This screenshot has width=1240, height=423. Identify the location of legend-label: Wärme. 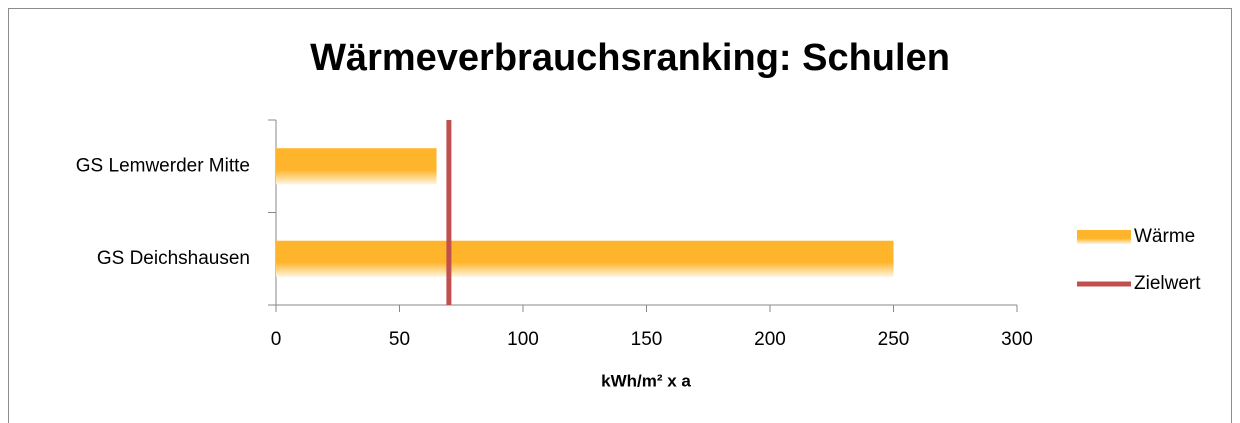
(1164, 236).